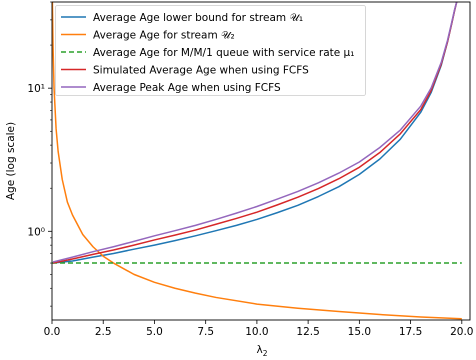 This screenshot has width=476, height=360. Describe the element at coordinates (198, 18) in the screenshot. I see `legend-label-0: Average Age lower bound for stream 𝒰₁` at that location.